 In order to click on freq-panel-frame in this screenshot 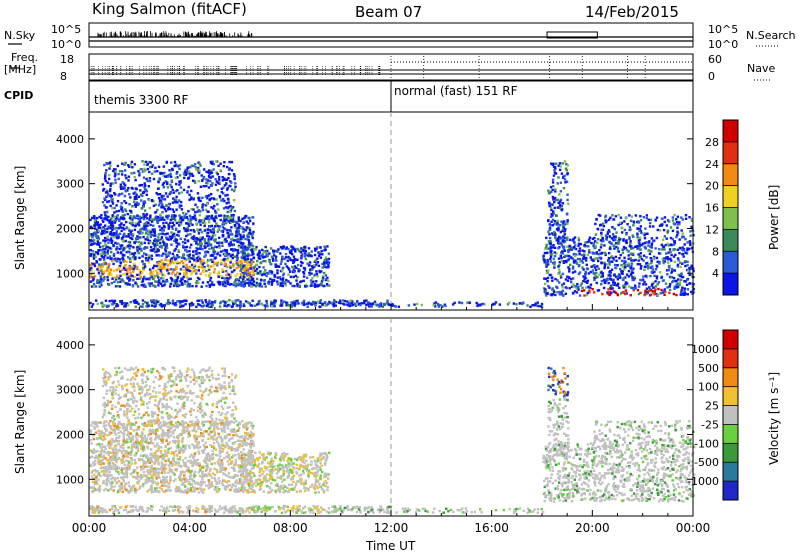, I will do `click(391, 67)`.